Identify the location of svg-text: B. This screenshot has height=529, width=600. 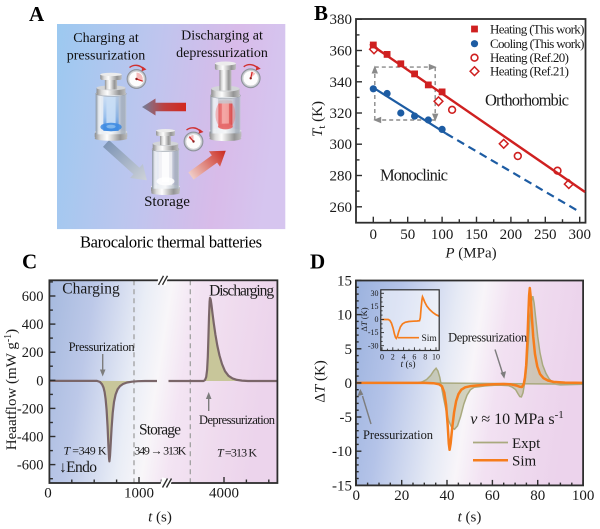
(321, 13).